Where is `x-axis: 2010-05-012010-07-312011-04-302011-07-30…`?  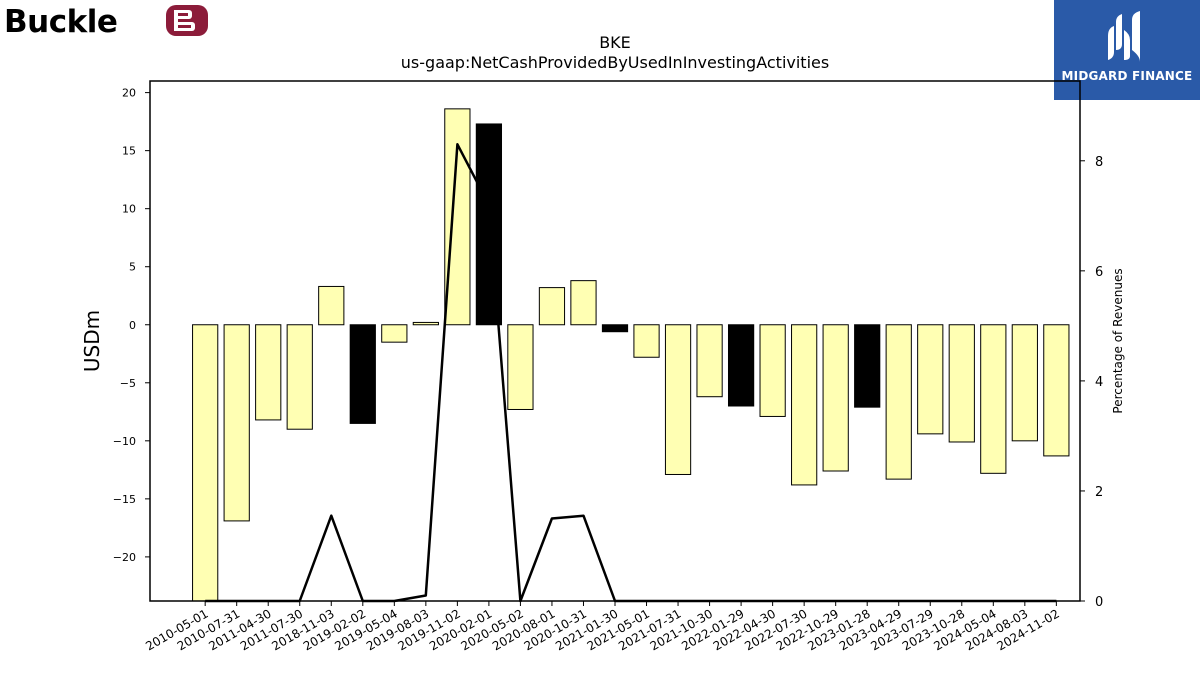 x-axis: 2010-05-012010-07-312011-04-302011-07-30… is located at coordinates (602, 627).